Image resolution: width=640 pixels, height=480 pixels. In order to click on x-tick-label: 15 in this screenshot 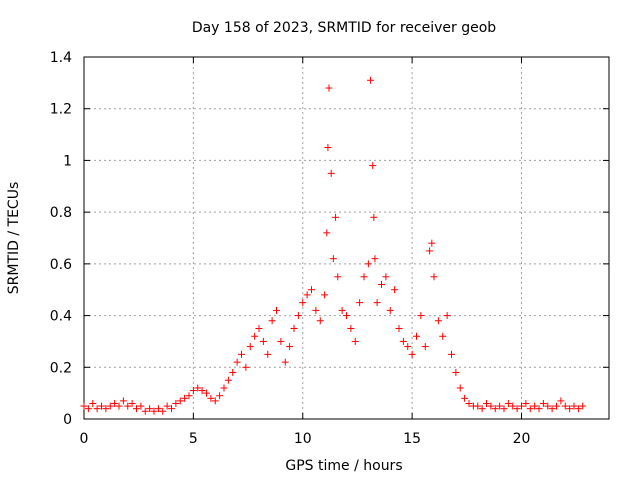, I will do `click(412, 439)`.